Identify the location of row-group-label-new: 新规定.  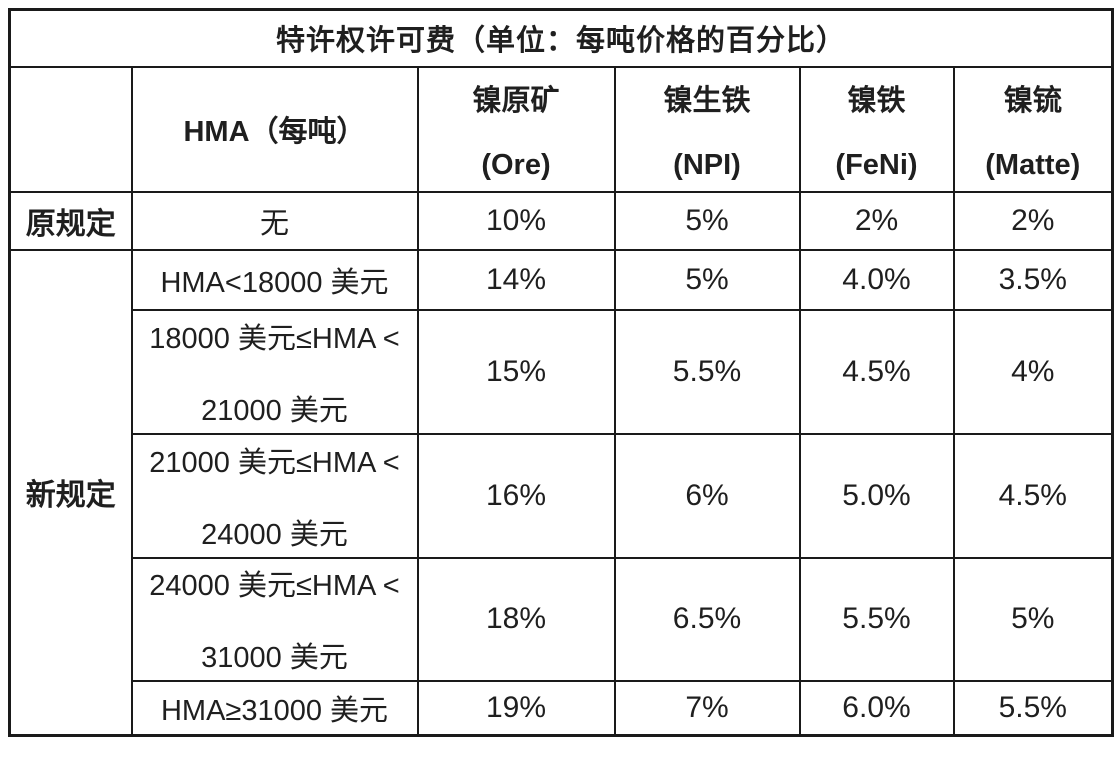
(70, 492).